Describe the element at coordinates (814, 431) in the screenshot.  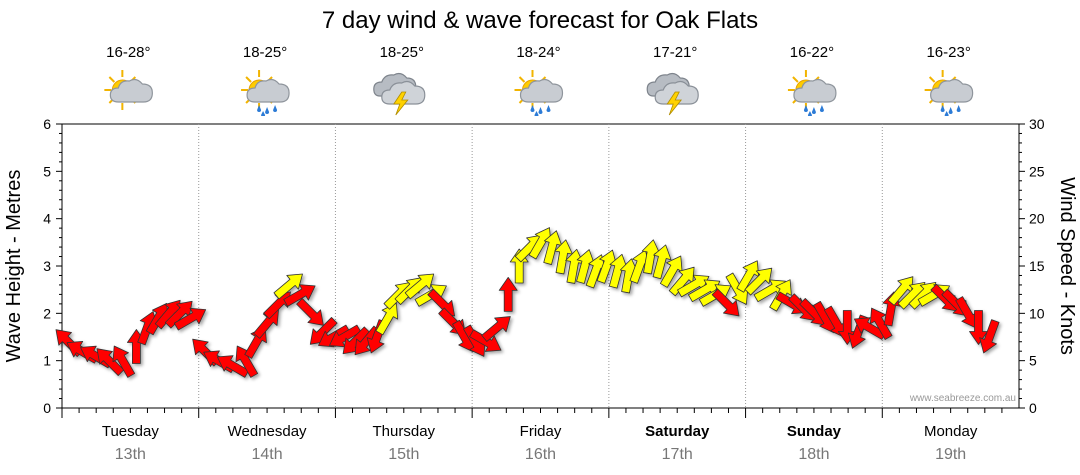
I see `day-name-label: Sunday` at that location.